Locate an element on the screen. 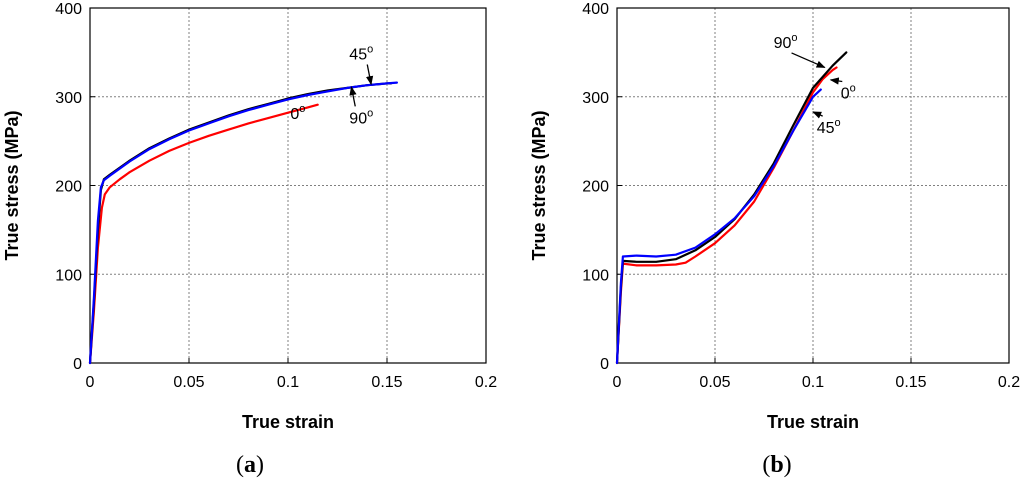 Image resolution: width=1024 pixels, height=482 pixels. annotation-a-0: 0o is located at coordinates (297, 113).